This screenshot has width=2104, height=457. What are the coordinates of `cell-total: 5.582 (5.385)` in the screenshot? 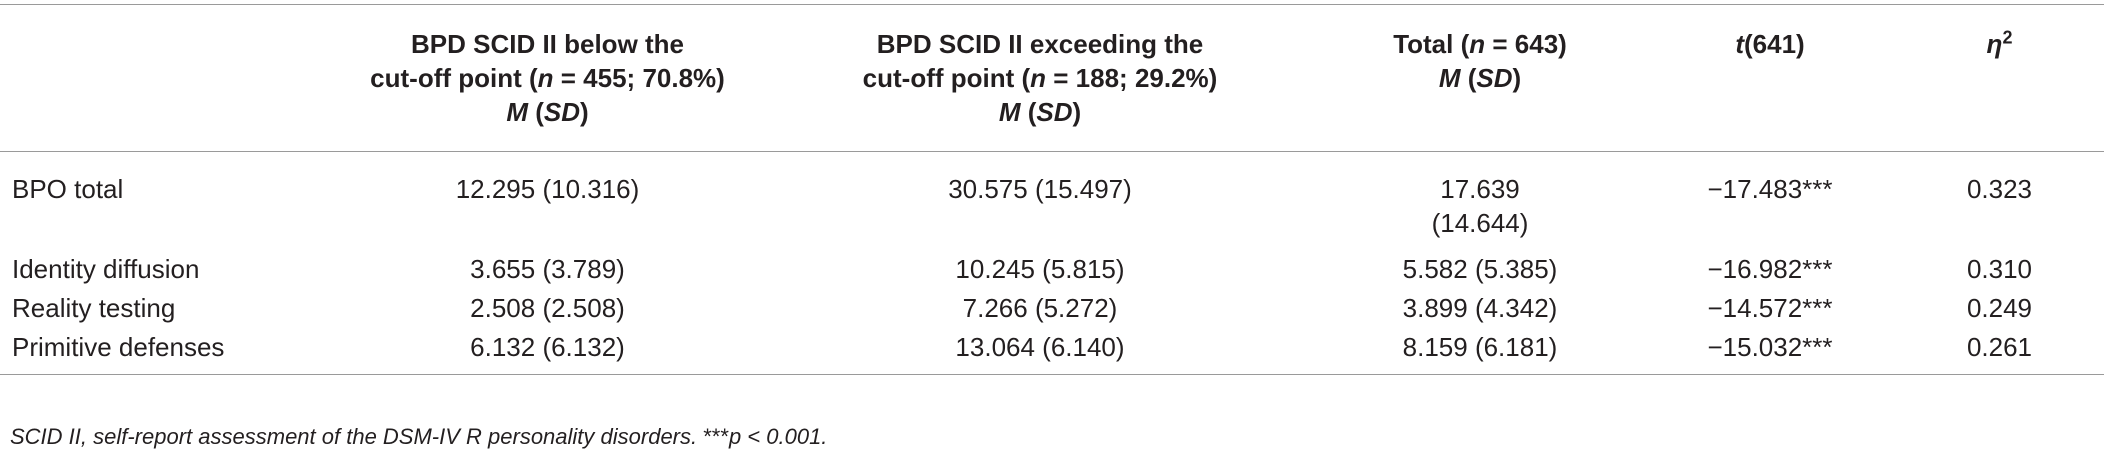 It's located at (1480, 269).